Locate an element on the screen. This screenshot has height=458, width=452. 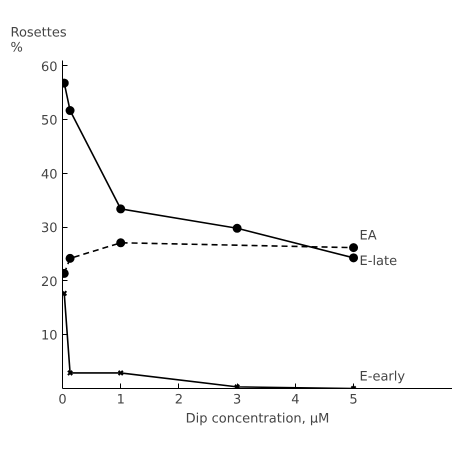
series-label: E-late is located at coordinates (379, 261).